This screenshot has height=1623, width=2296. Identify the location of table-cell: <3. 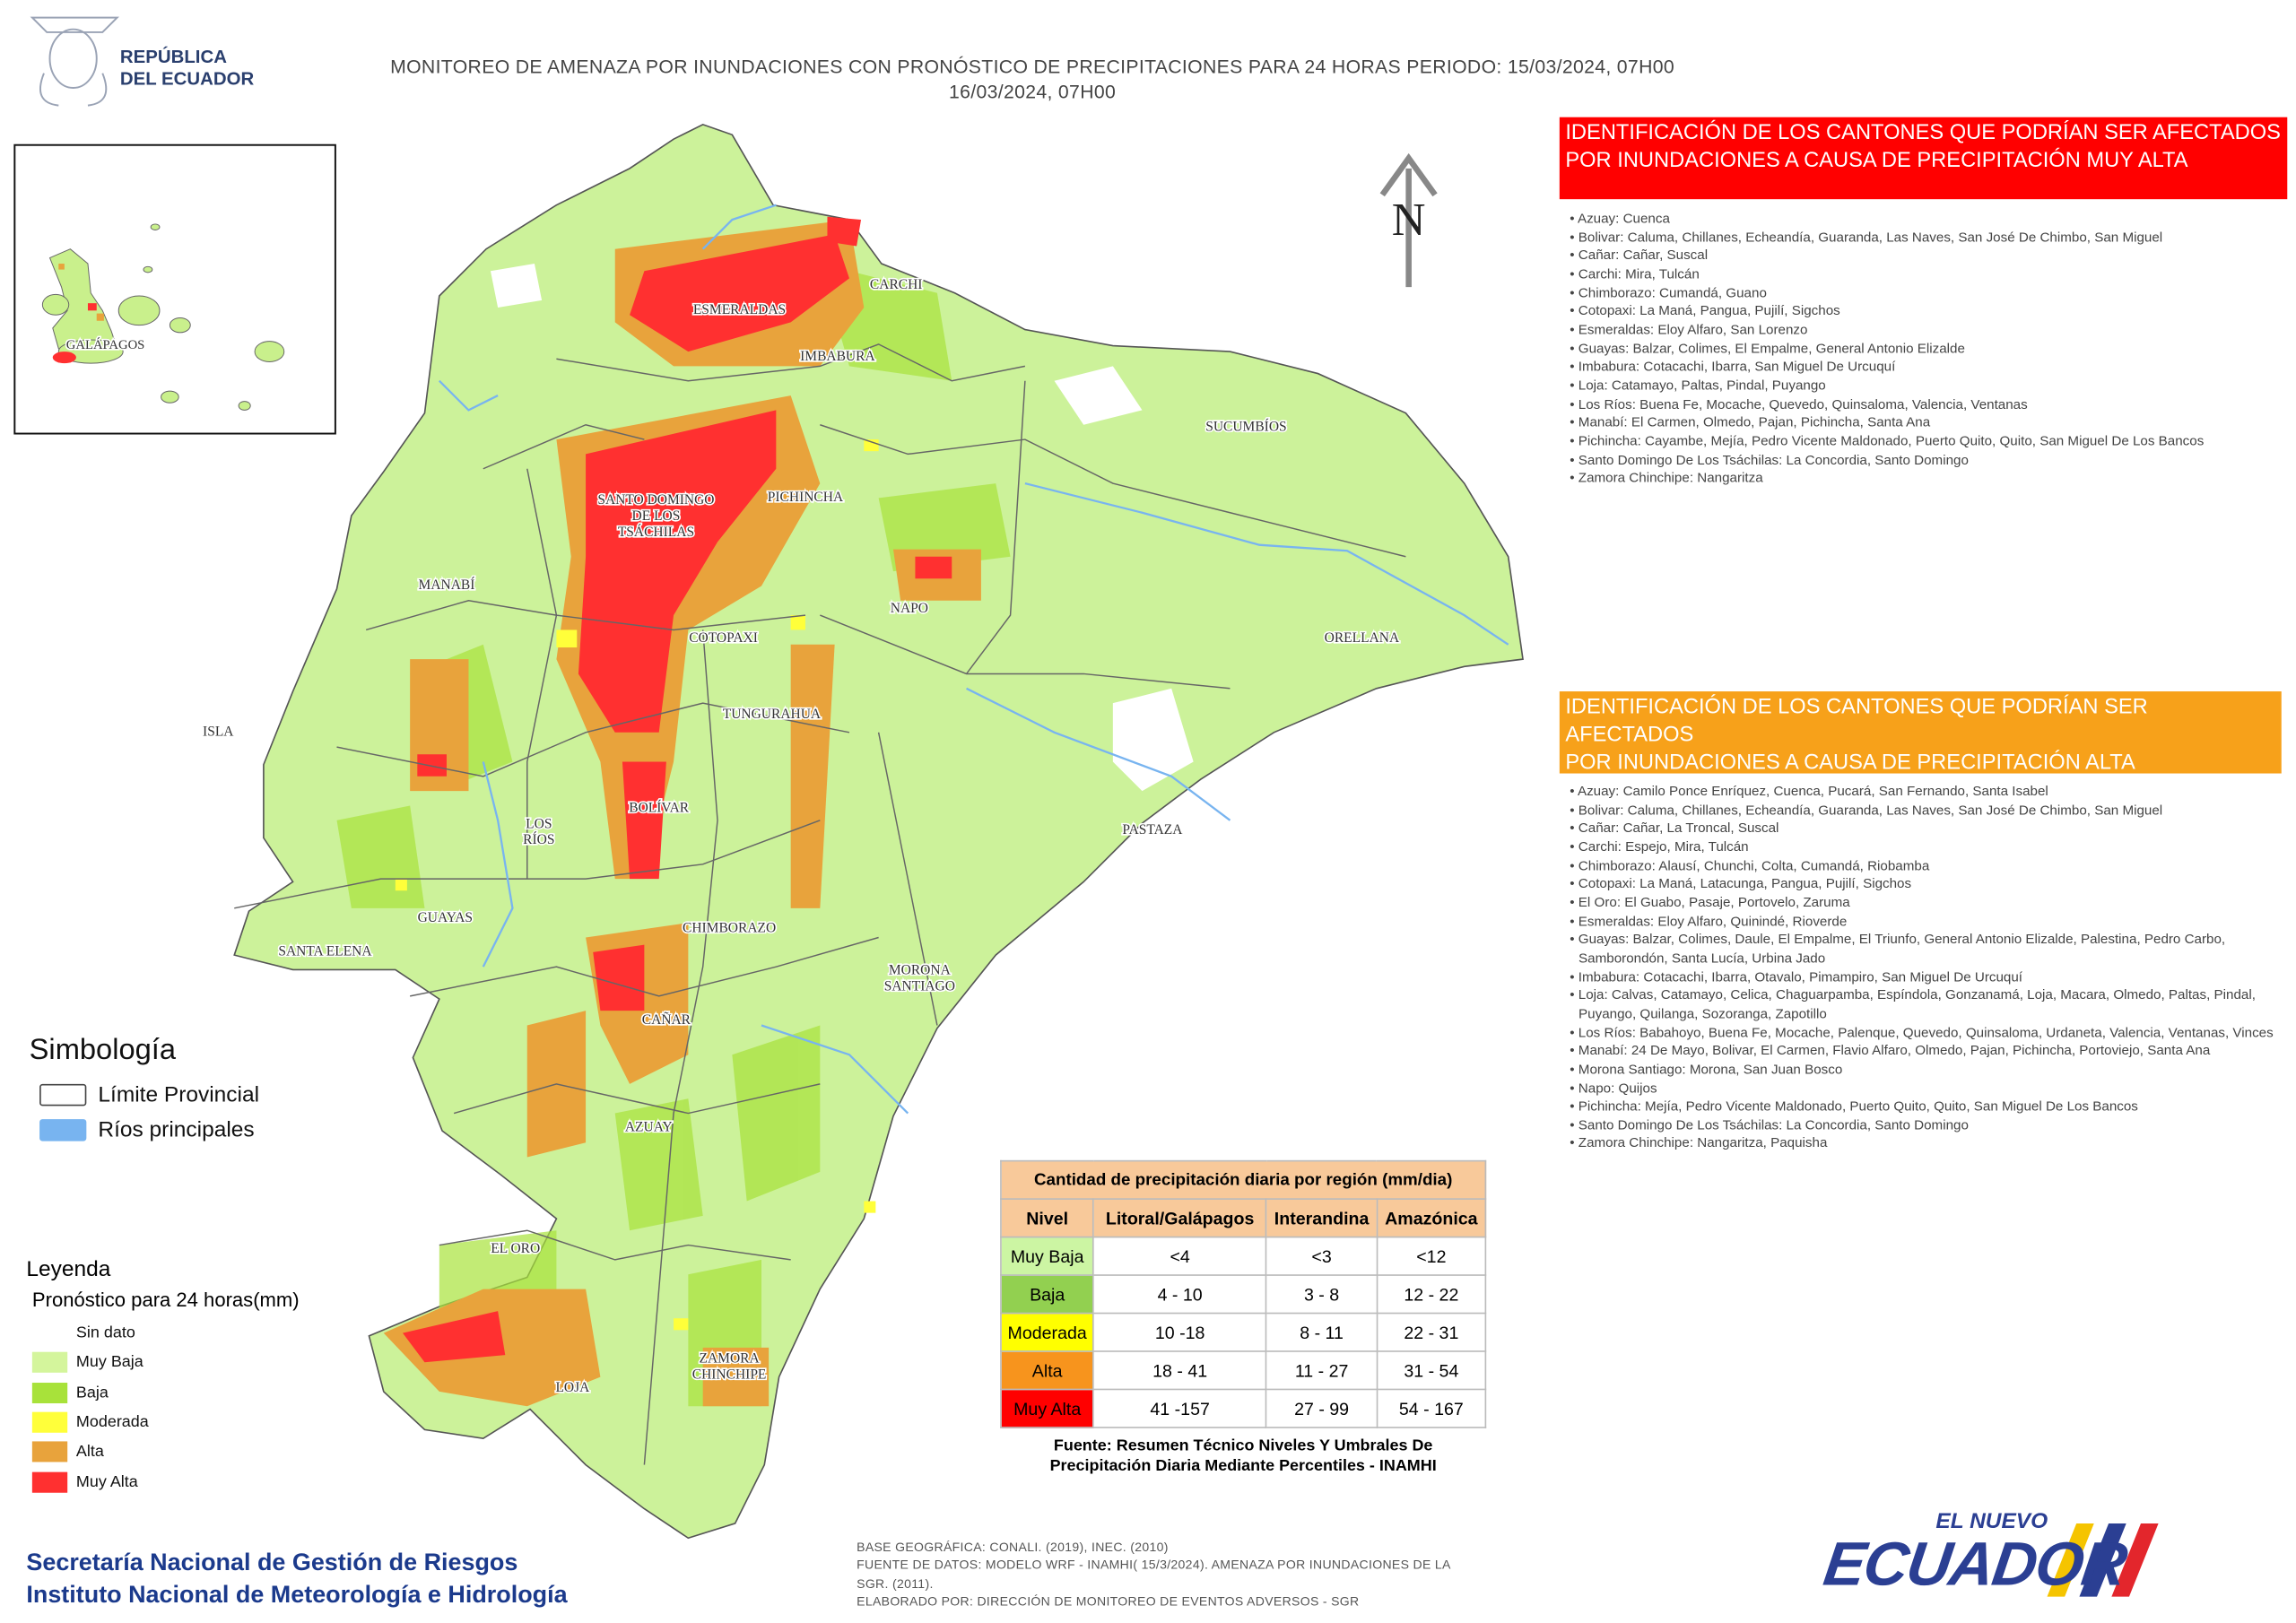
(1321, 1256).